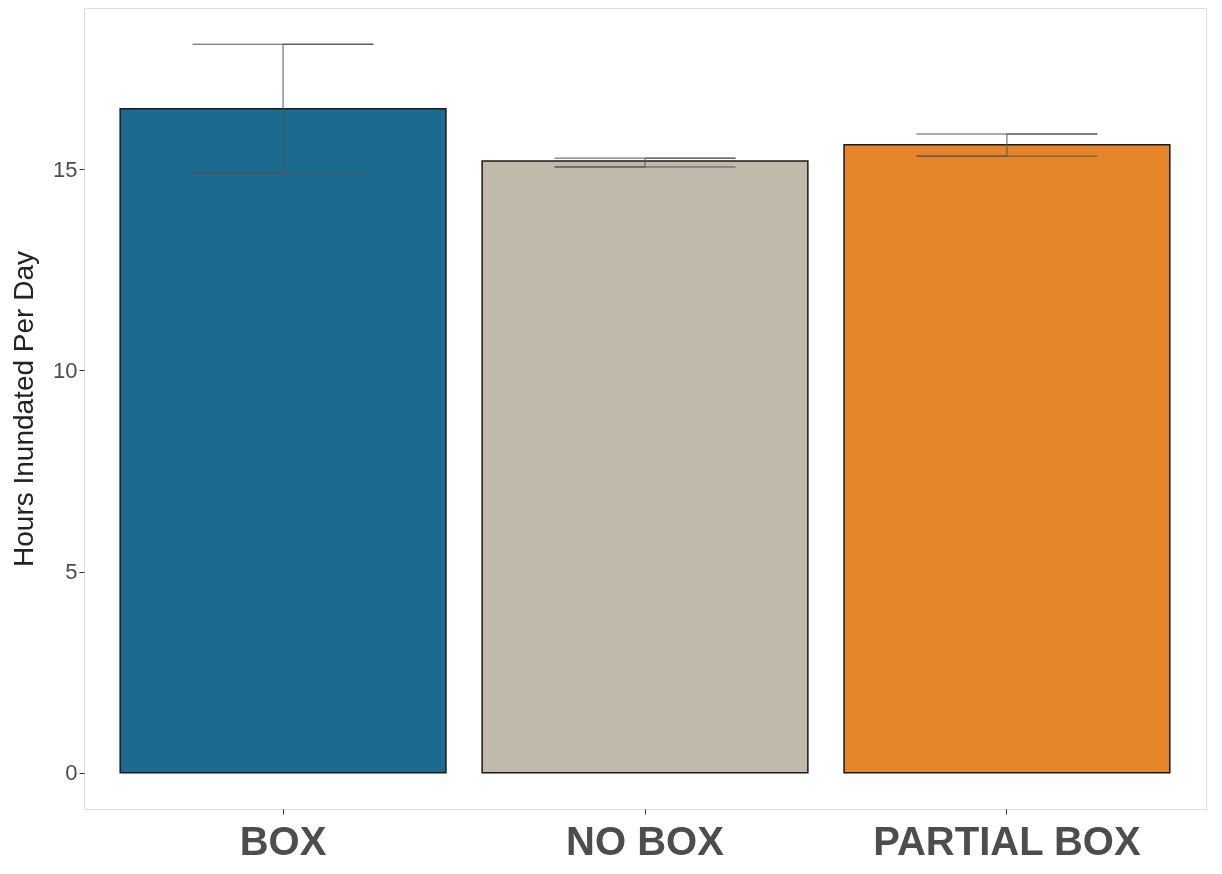 This screenshot has width=1222, height=874. What do you see at coordinates (24, 409) in the screenshot?
I see `y-axis-title: Hours Inundated Per Day` at bounding box center [24, 409].